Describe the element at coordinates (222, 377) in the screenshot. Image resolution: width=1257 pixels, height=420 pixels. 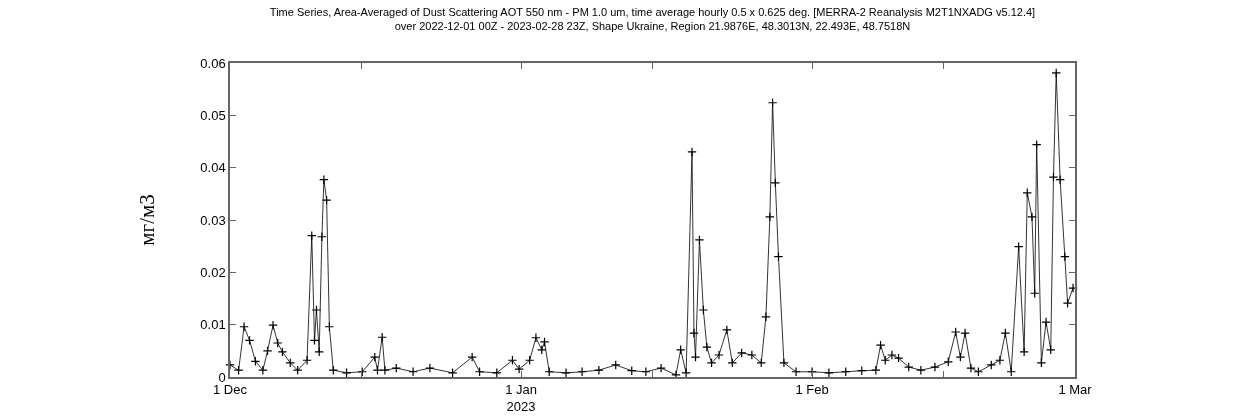
I see `y-tick-label: 0` at that location.